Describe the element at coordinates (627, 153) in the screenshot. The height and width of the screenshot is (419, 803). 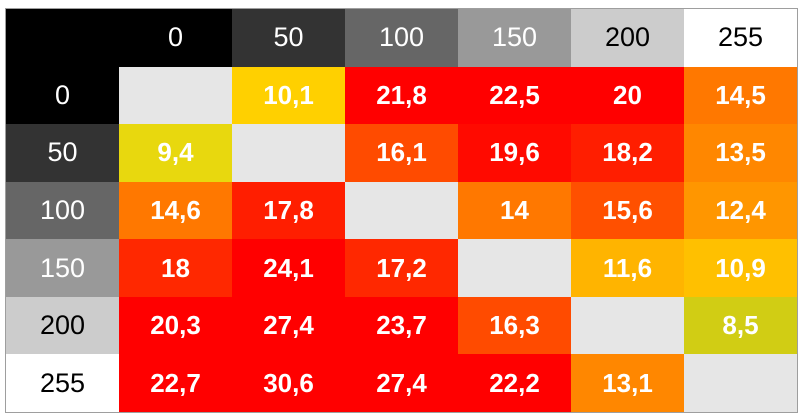
I see `heatmap-cell: 18,2` at that location.